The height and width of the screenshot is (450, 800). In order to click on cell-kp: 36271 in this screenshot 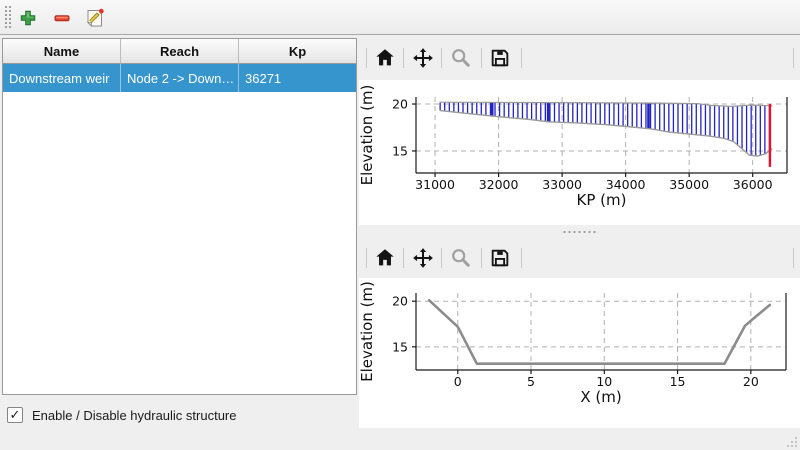, I will do `click(263, 78)`.